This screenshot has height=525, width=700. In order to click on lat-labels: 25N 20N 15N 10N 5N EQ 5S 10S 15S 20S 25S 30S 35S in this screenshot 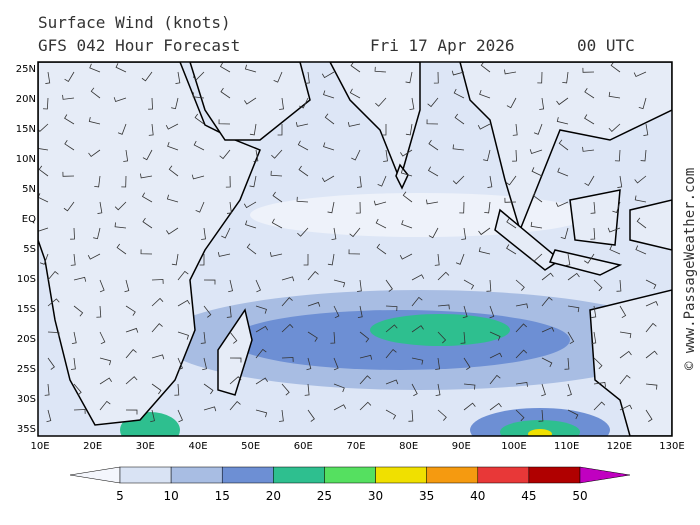, I will do `click(26, 249)`.